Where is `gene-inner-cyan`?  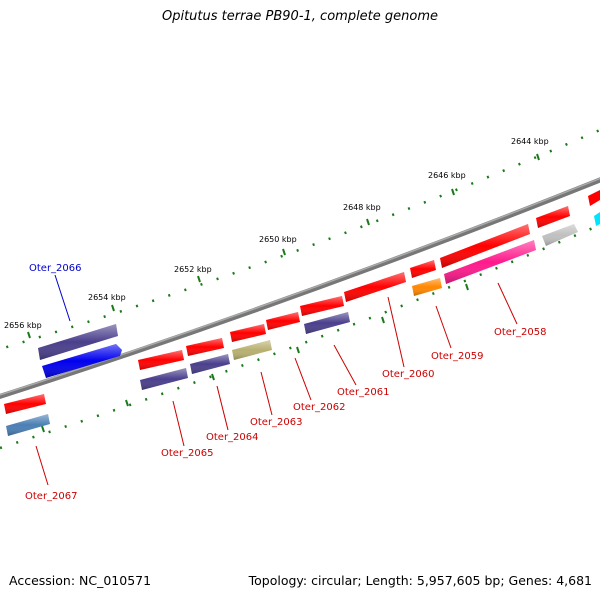 gene-inner-cyan is located at coordinates (597, 219).